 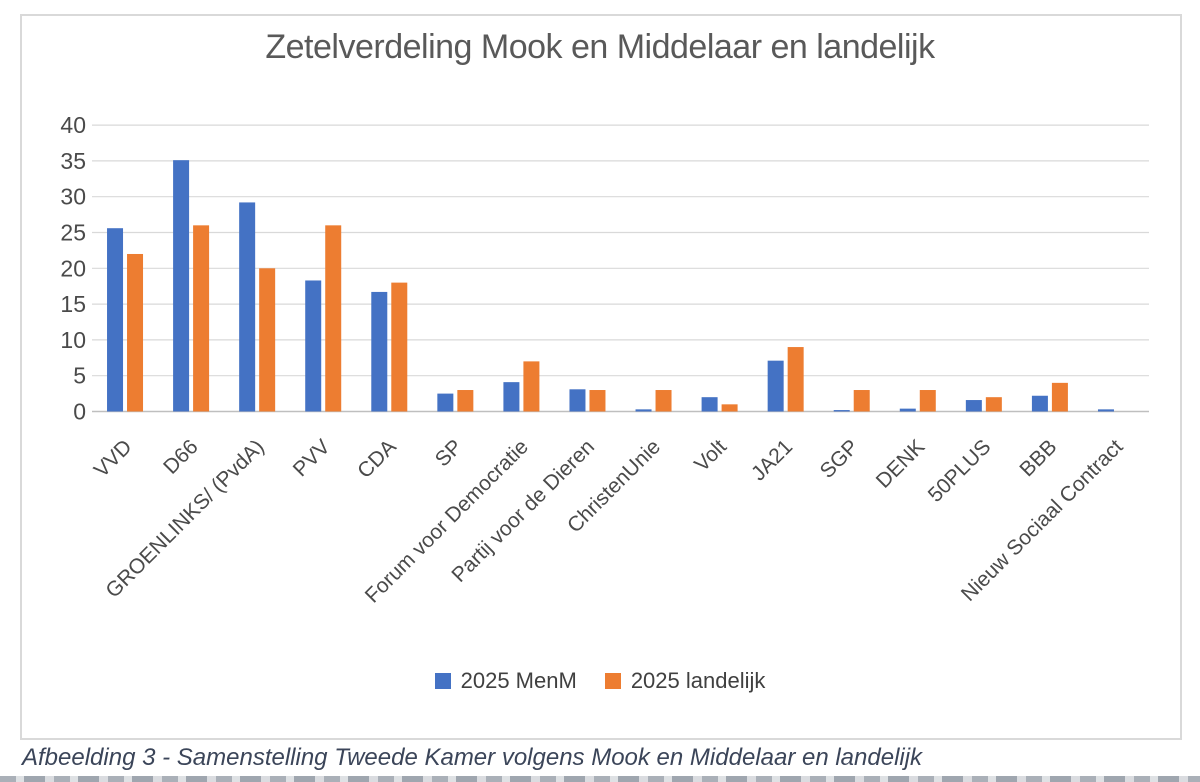 I want to click on y-tick-label-0: 0, so click(x=79, y=412).